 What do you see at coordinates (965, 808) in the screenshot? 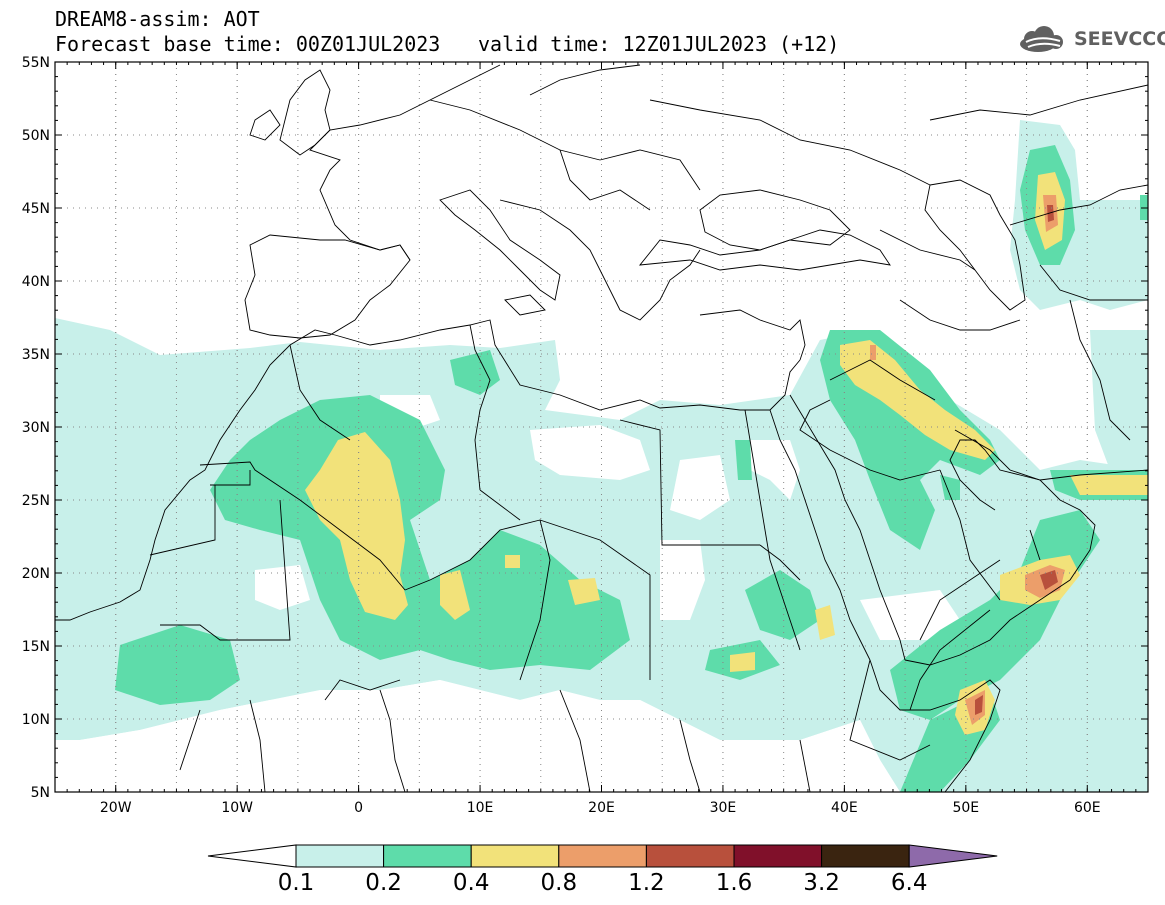
I see `lon-label: 50E` at bounding box center [965, 808].